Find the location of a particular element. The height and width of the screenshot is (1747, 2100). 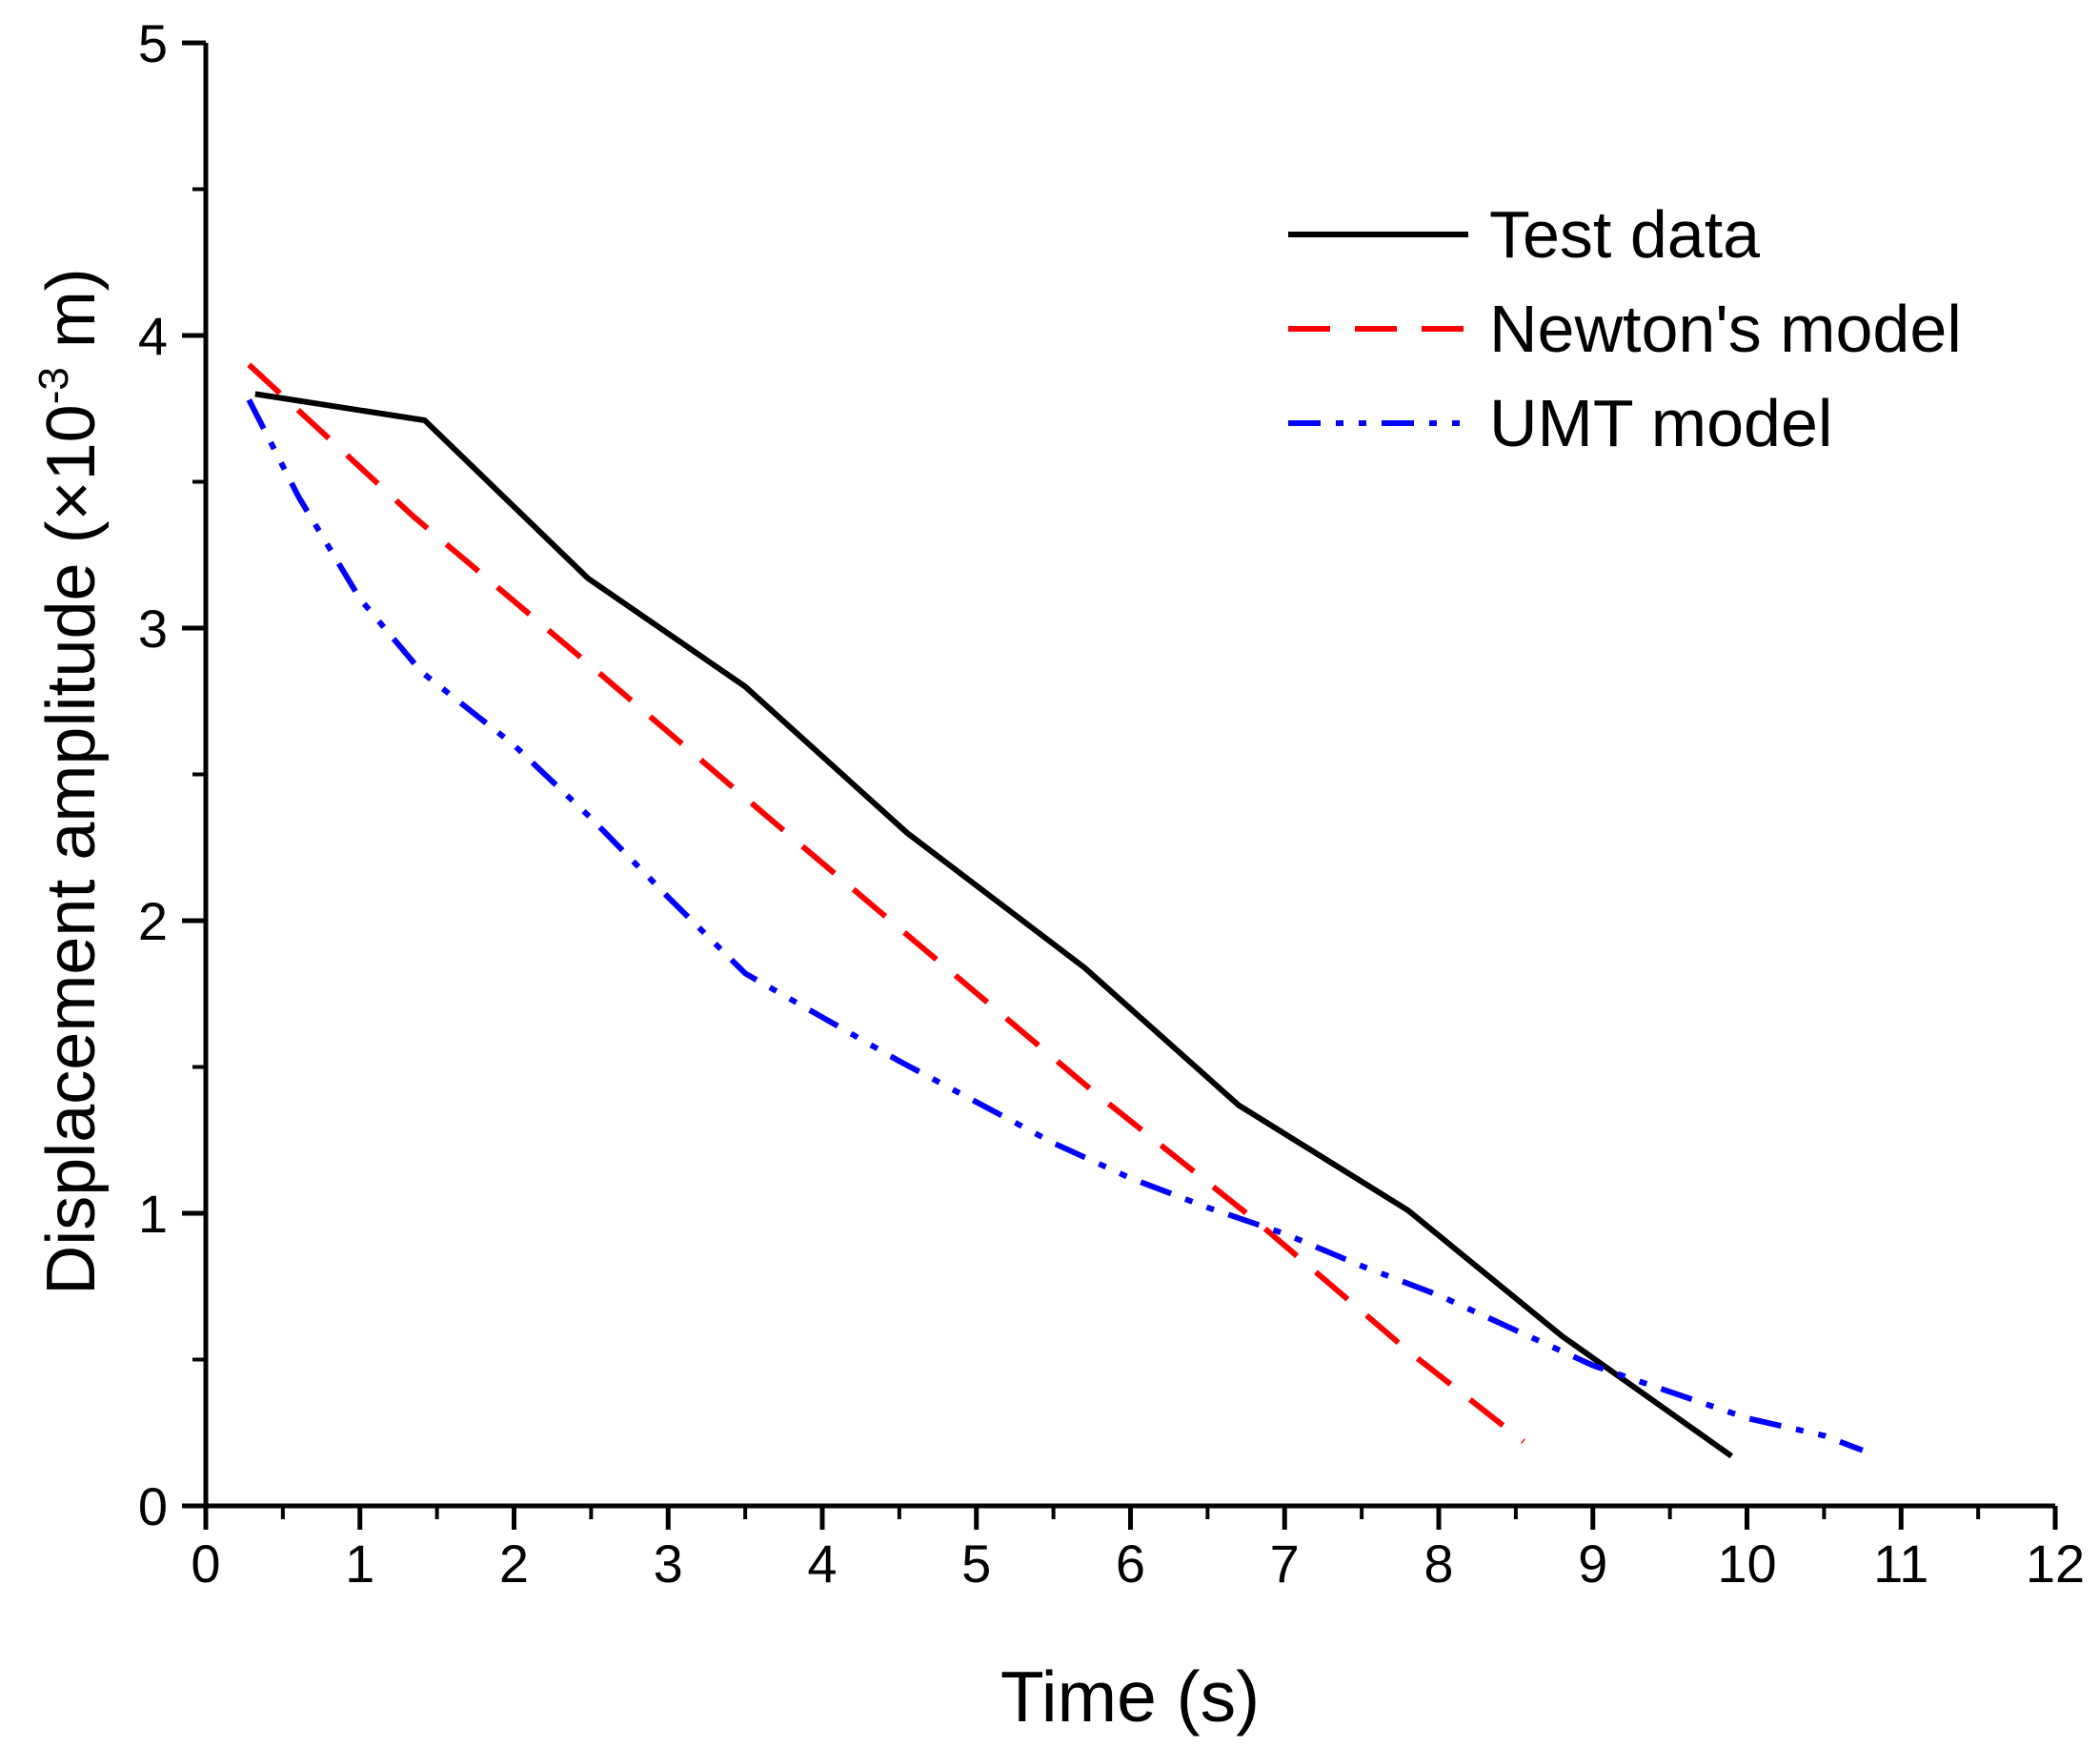

x-ticks: 0 1 2 3 4 5 6 7 8 9 10 11 12 is located at coordinates (1138, 1550).